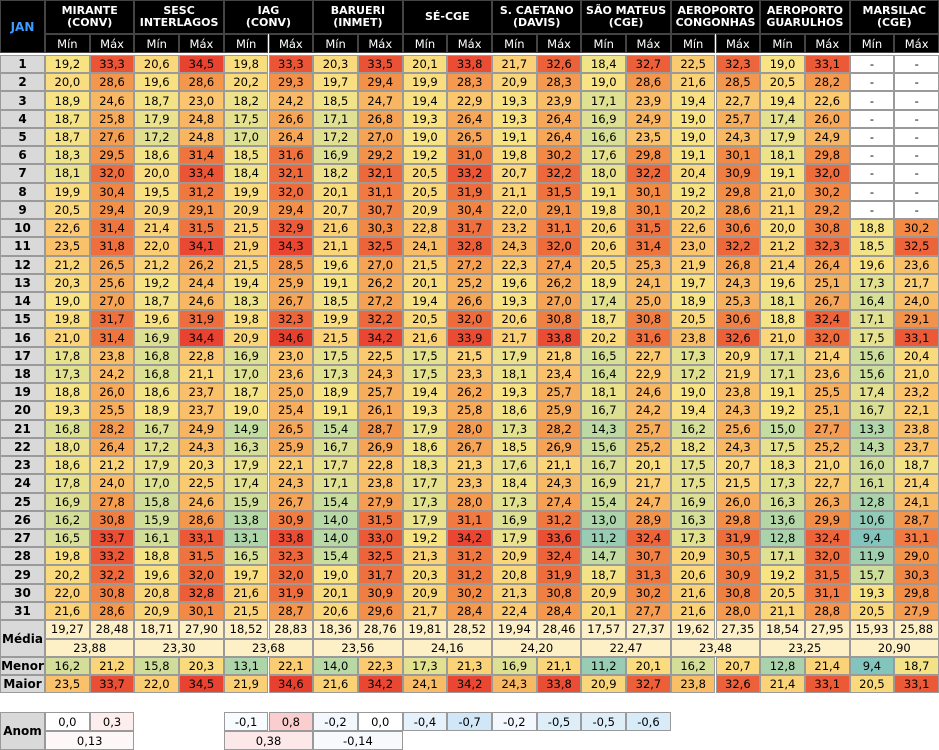 The width and height of the screenshot is (939, 750). I want to click on temp-cell: 18,7, so click(246, 392).